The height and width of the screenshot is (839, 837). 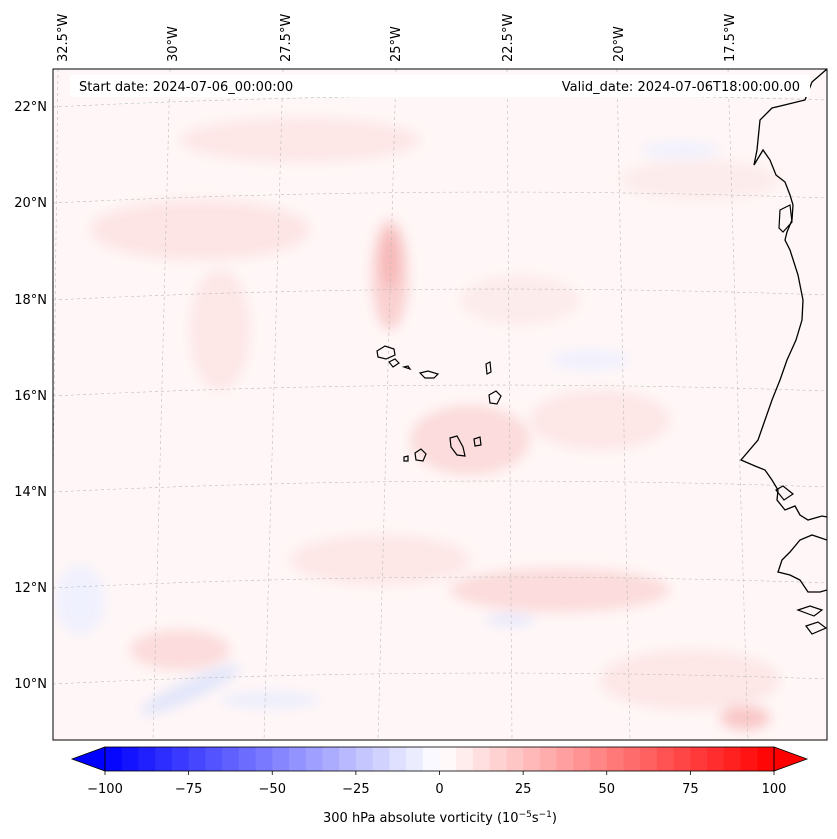 What do you see at coordinates (429, 374) in the screenshot?
I see `island-sao-nicolau` at bounding box center [429, 374].